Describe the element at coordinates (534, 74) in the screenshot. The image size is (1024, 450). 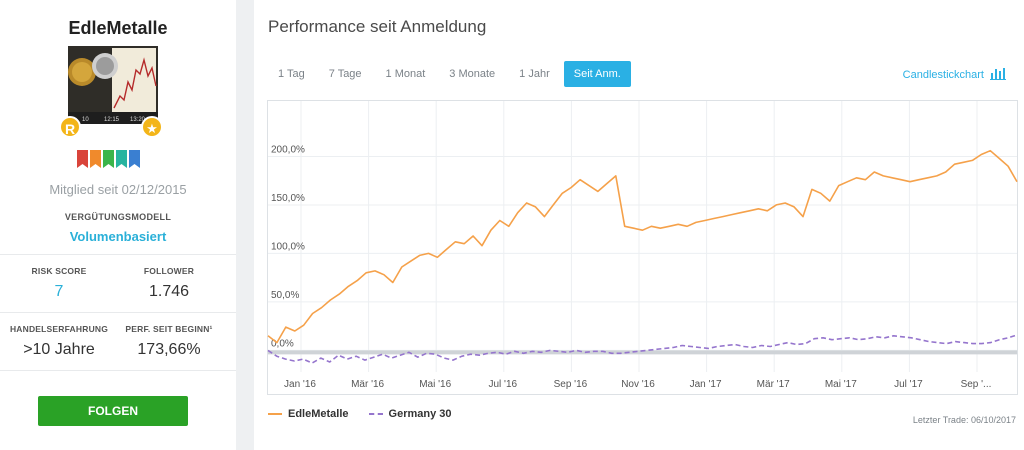
I see `tab-timeframe: 1 Jahr` at that location.